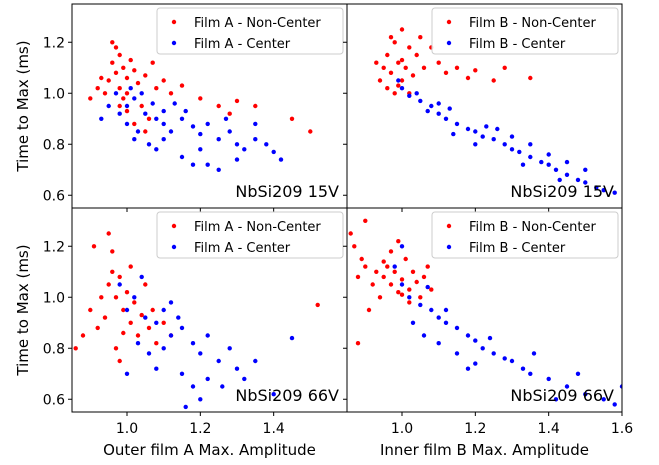 The image size is (659, 465). What do you see at coordinates (525, 31) in the screenshot?
I see `legend: Film B - Non-Center Film B - Center` at bounding box center [525, 31].